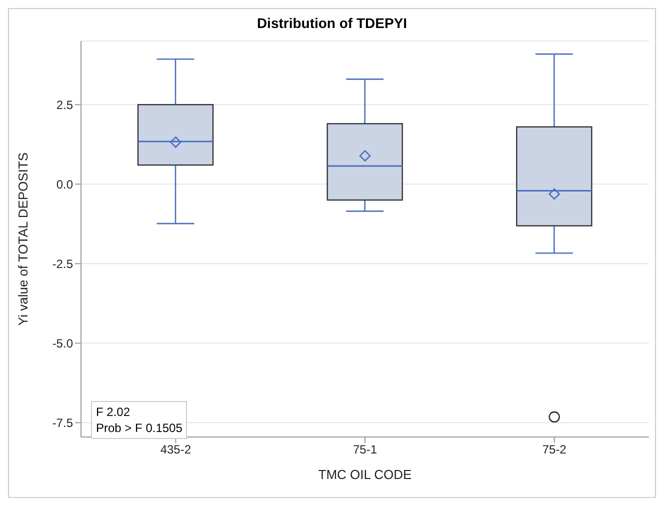  I want to click on y-axis-title: Yi value of TOTAL DEPOSITS, so click(23, 239).